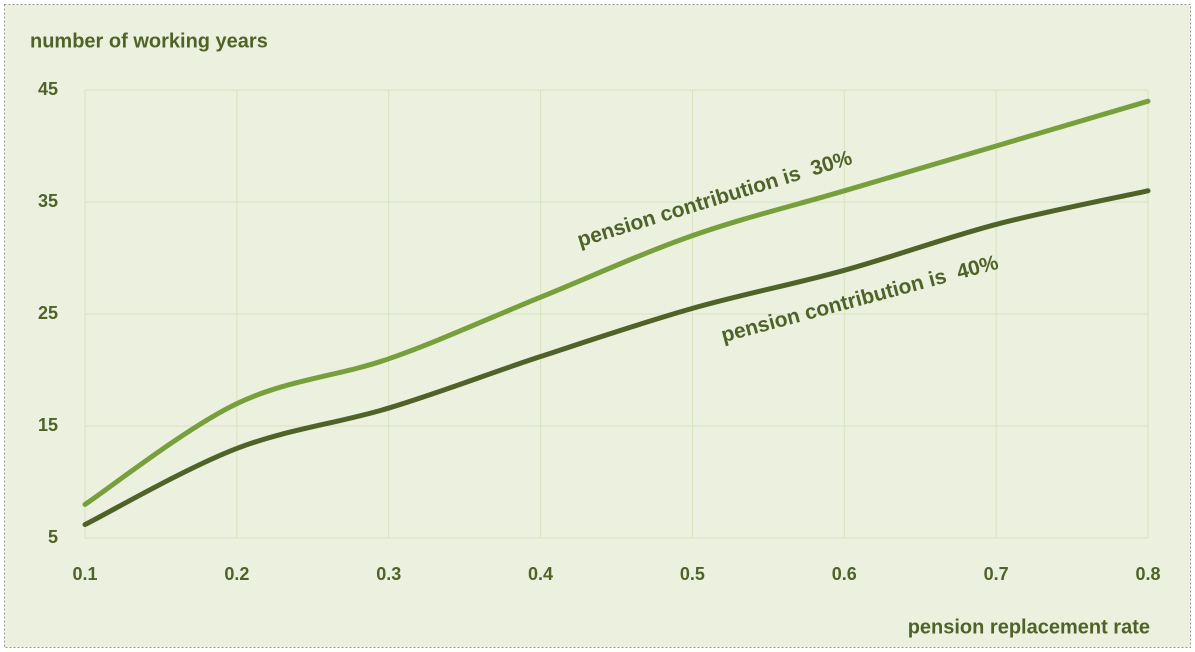 This screenshot has height=652, width=1195. Describe the element at coordinates (996, 574) in the screenshot. I see `x-tick-label: 0.7` at that location.